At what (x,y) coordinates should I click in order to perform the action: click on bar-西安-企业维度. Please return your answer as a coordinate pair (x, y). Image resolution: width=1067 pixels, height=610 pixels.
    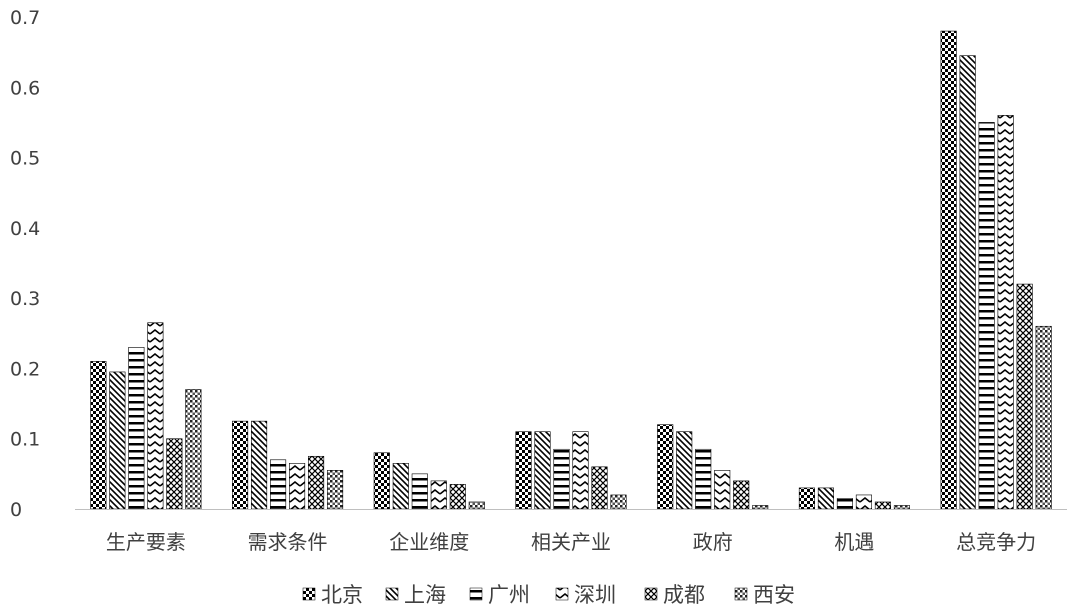
    Looking at the image, I should click on (476, 505).